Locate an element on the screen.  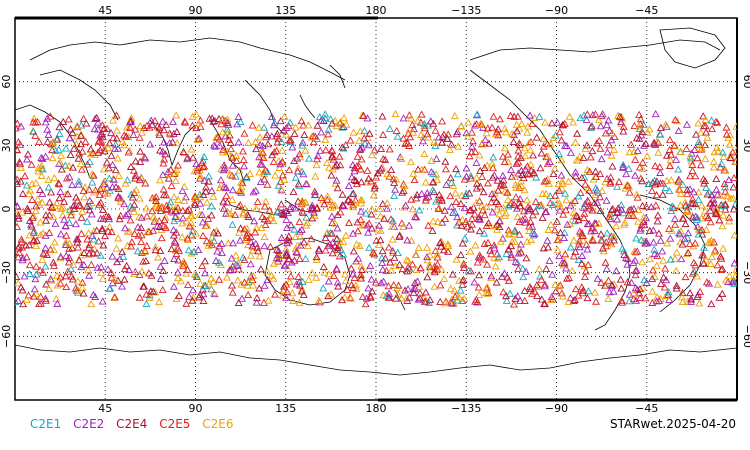
legend-item-c2e6: C2E6 is located at coordinates (218, 424).